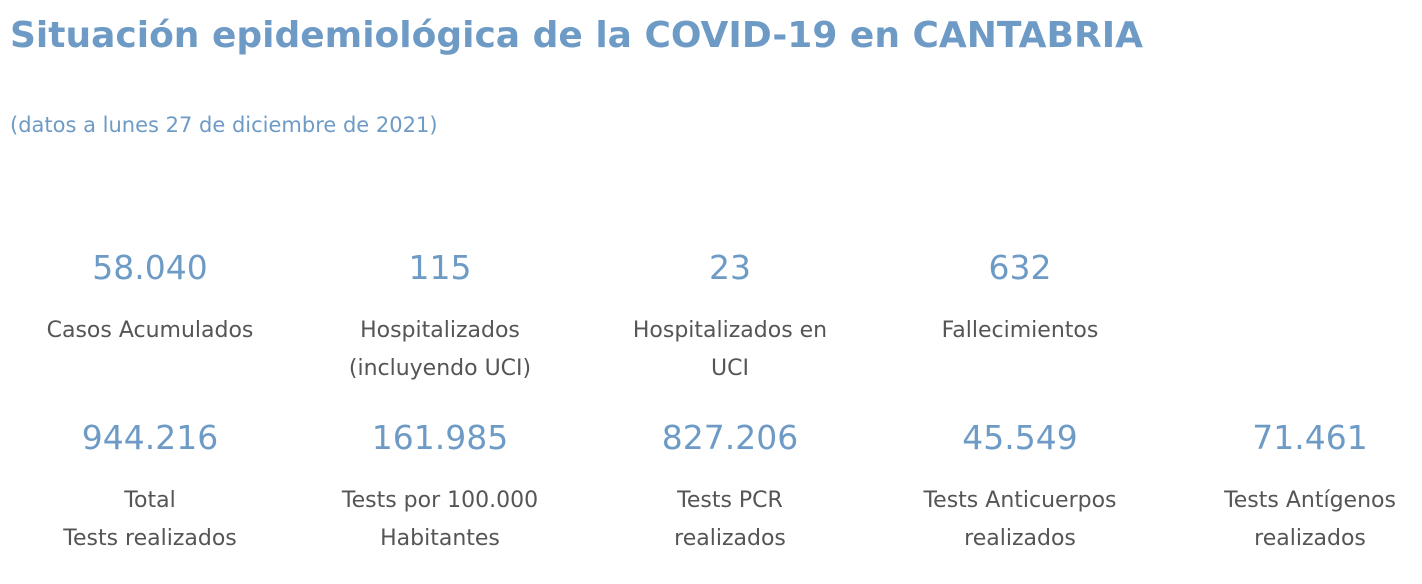 Image resolution: width=1422 pixels, height=584 pixels. I want to click on stat-hospitalizados-uci: 23 Hospitalizados en UCI, so click(730, 317).